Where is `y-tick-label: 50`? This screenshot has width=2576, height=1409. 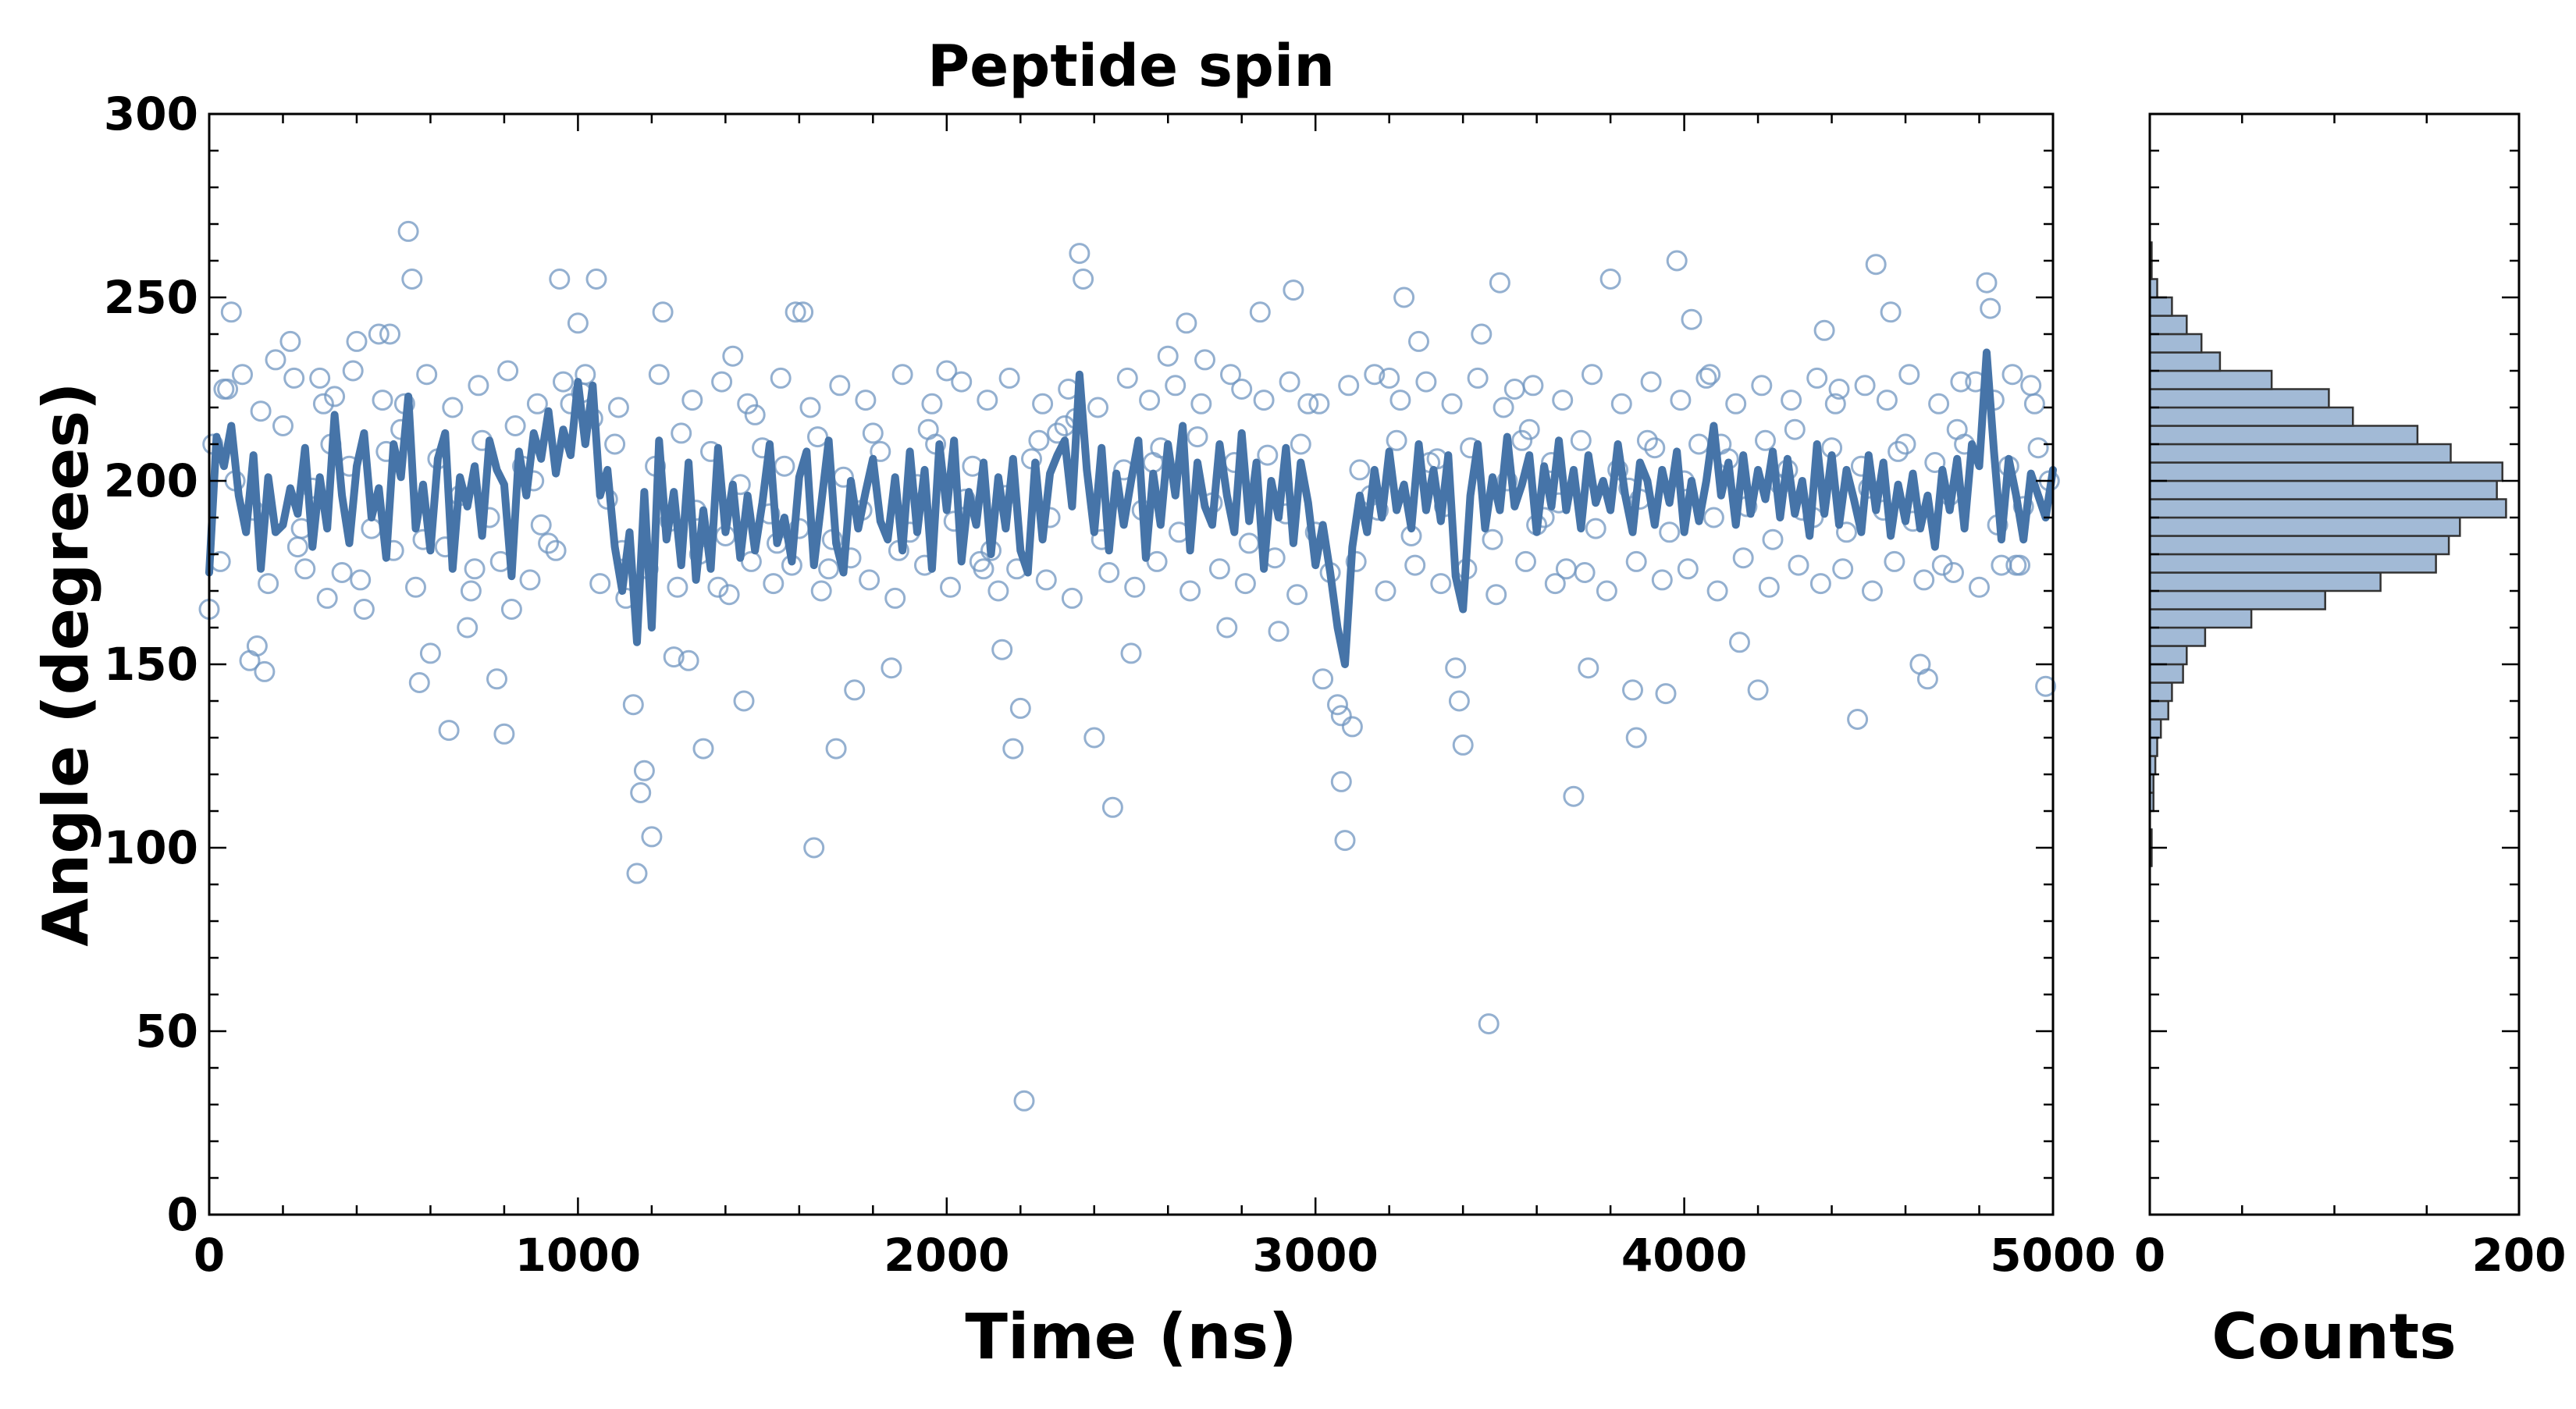 y-tick-label: 50 is located at coordinates (166, 1031).